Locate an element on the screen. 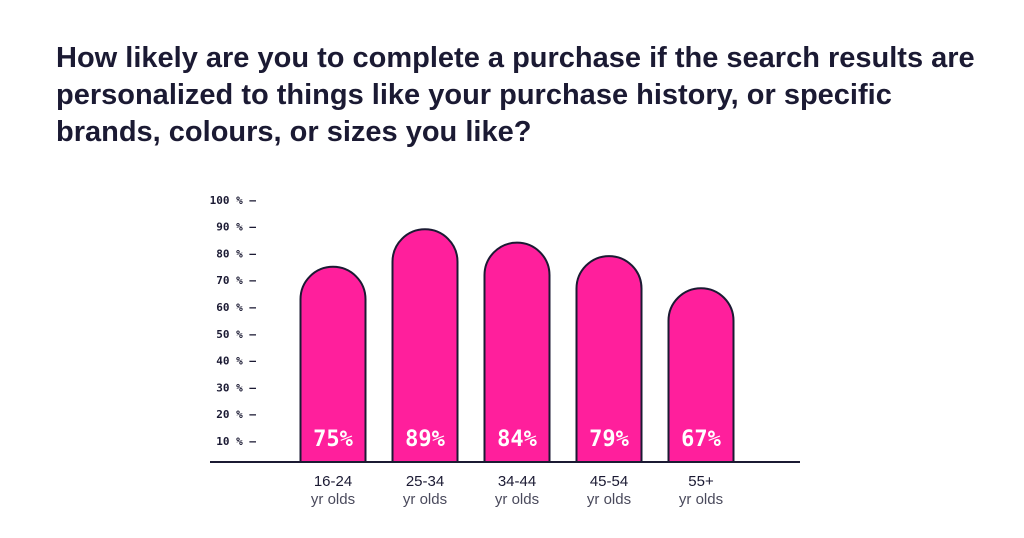  bar-value-label: 89% is located at coordinates (425, 439).